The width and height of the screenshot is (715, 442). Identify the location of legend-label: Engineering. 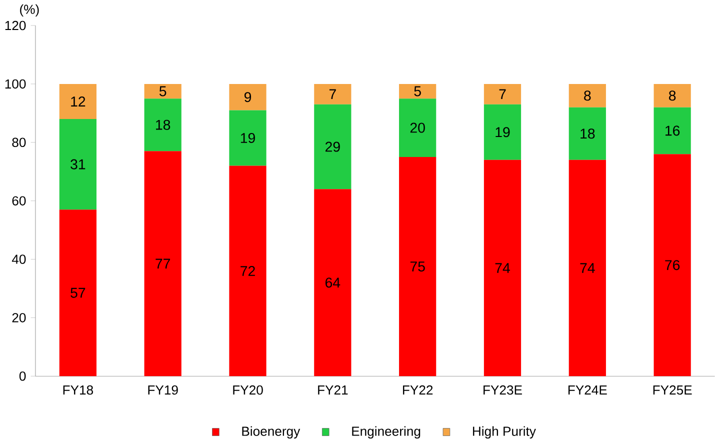
(386, 432).